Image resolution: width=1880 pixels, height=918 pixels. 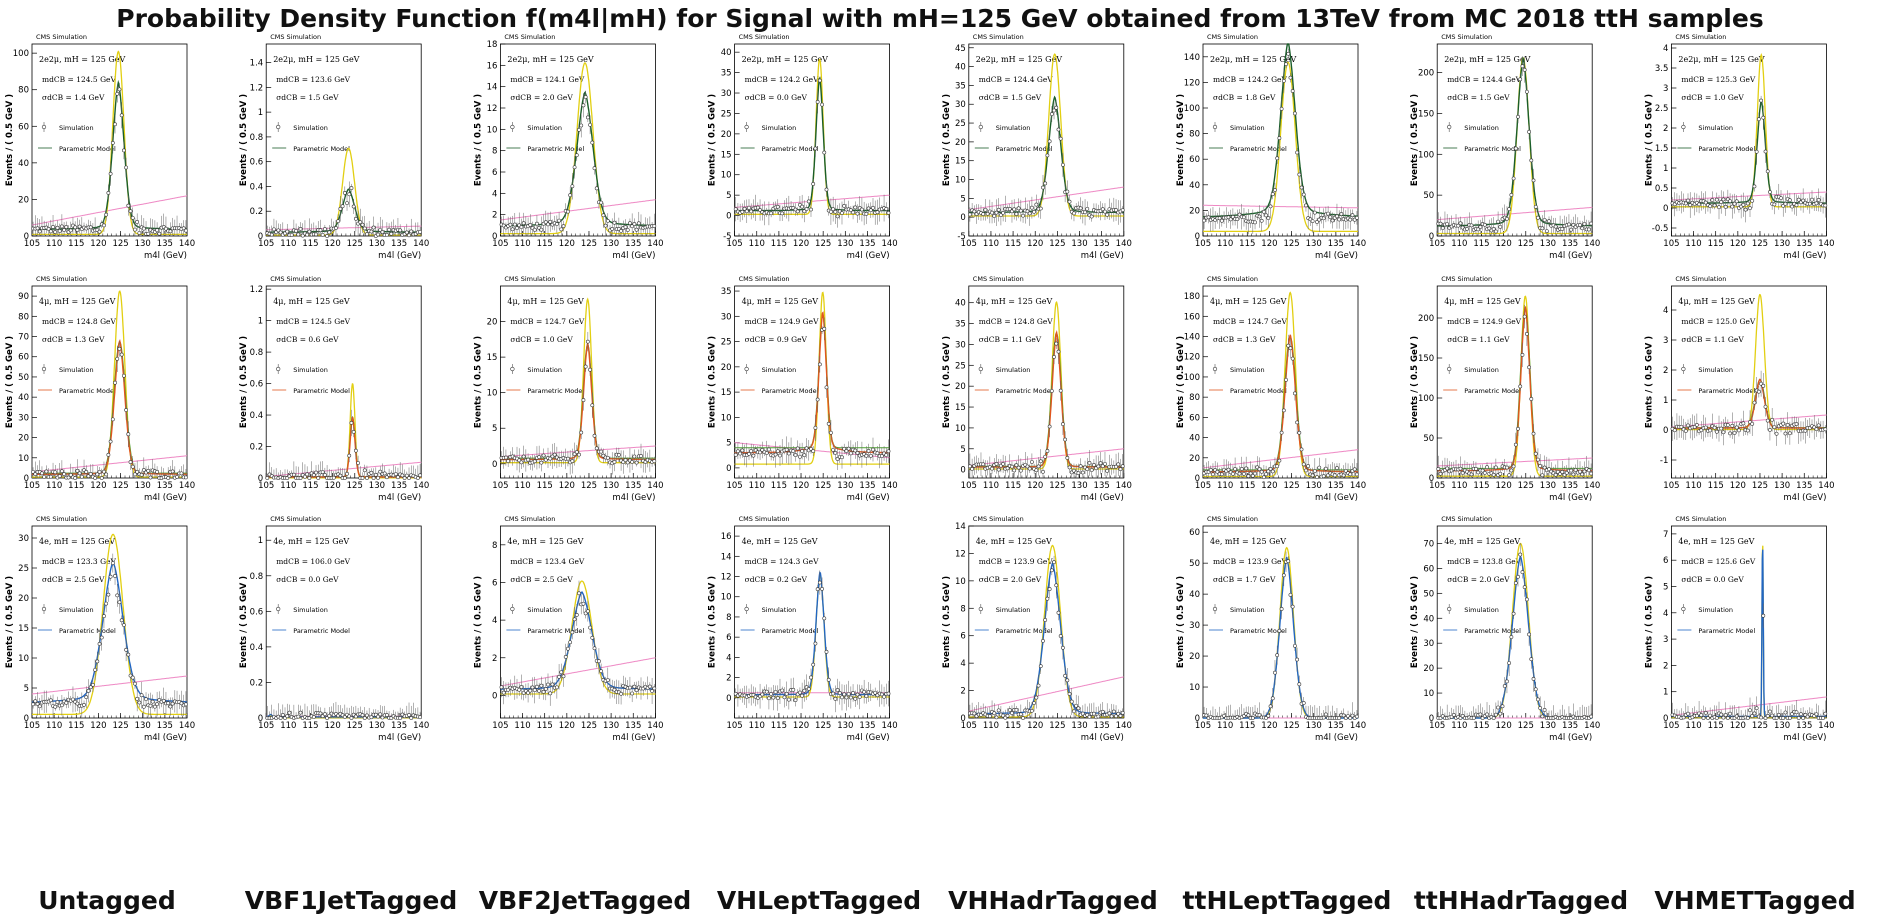 I want to click on y-tick-label: 10, so click(x=1428, y=694).